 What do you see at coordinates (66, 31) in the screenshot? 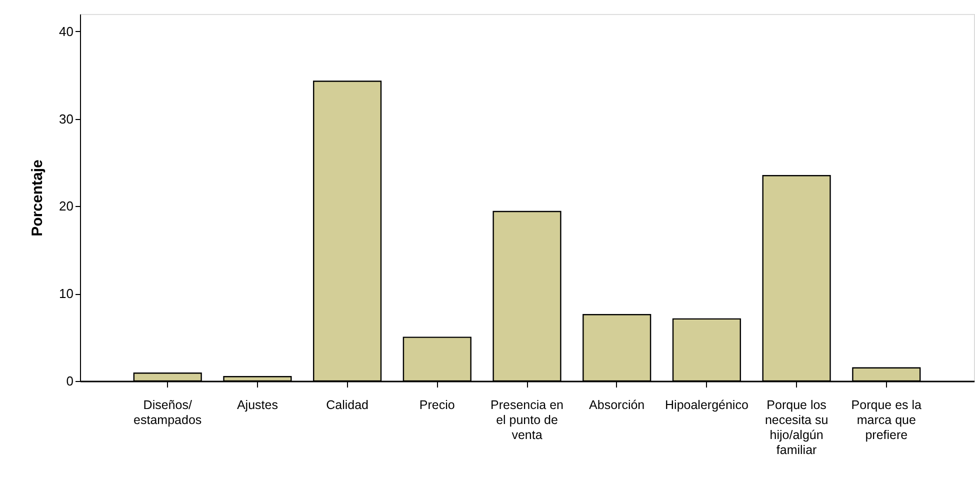
I see `y-tick-label: 40` at bounding box center [66, 31].